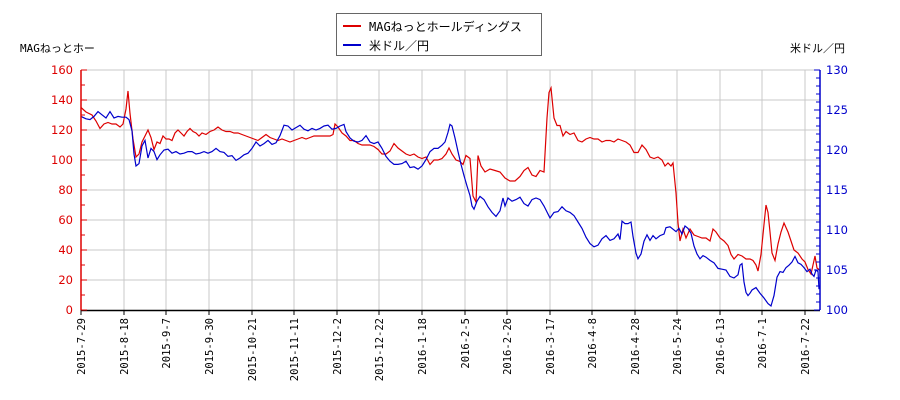  Describe the element at coordinates (65, 280) in the screenshot. I see `left-tick-label: 20` at that location.